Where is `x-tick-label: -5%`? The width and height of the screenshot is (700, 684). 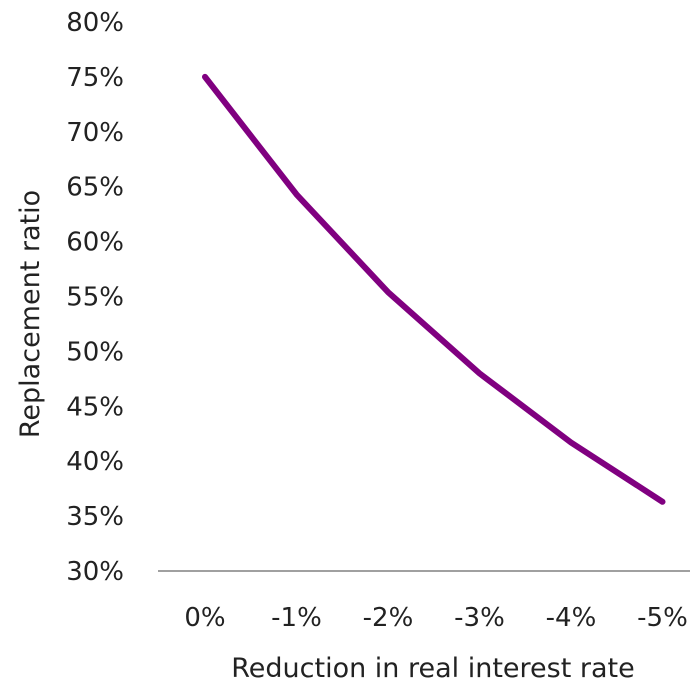
x-tick-label: -5% is located at coordinates (662, 618).